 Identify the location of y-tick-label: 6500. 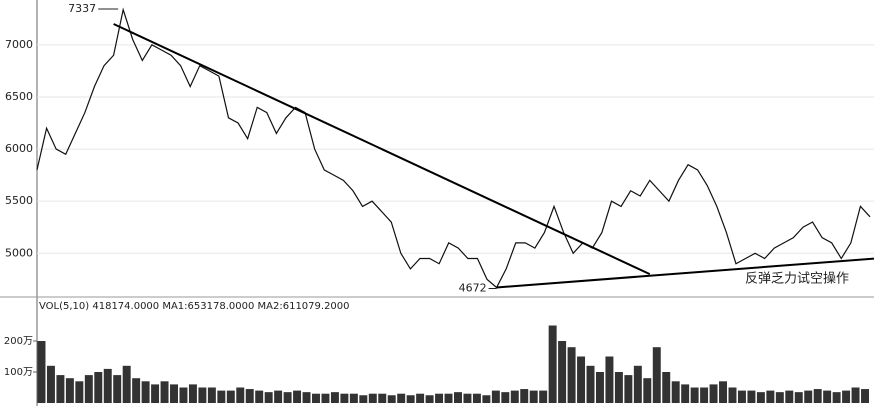
(19, 96).